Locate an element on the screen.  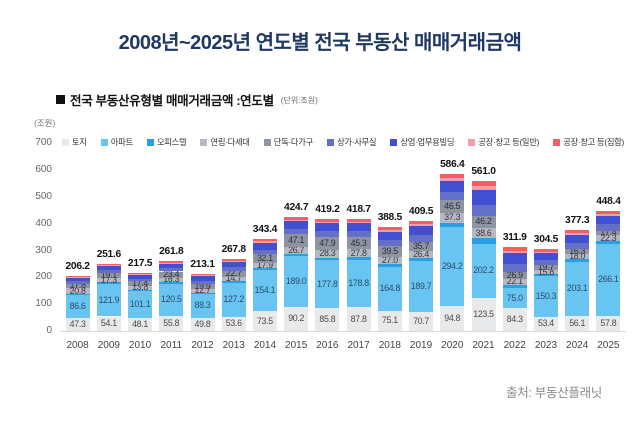
legend-label: 상가·사무실 is located at coordinates (357, 142).